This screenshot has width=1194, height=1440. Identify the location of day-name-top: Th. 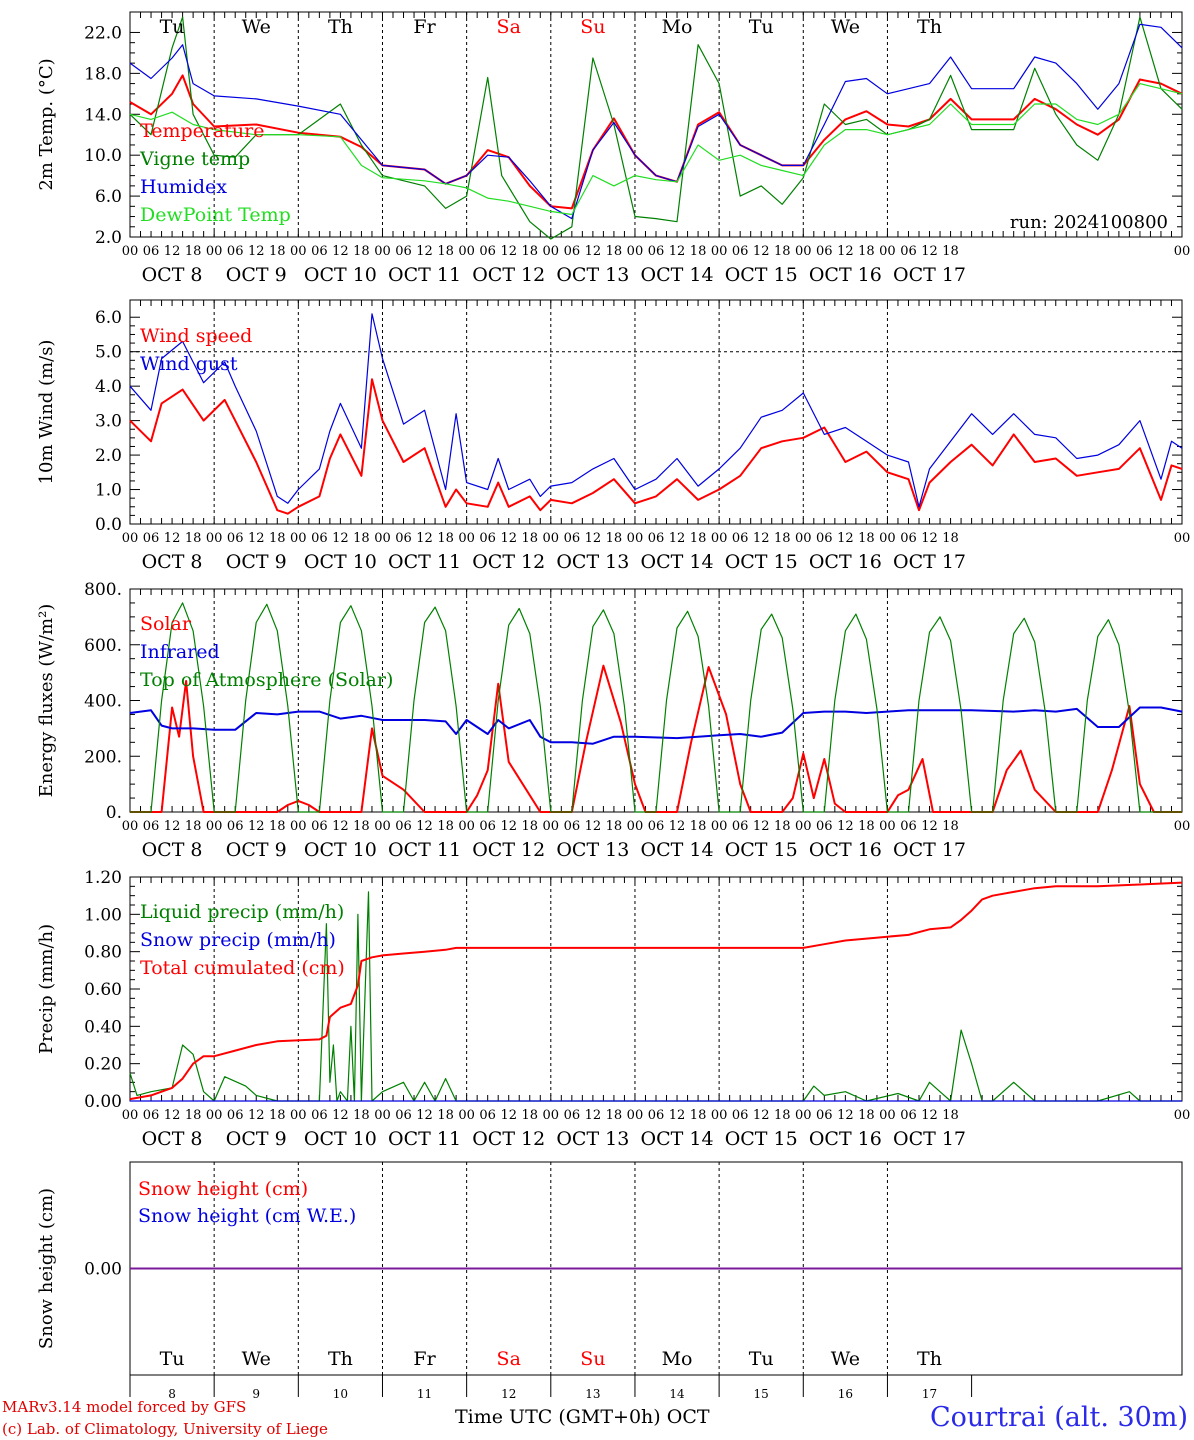
(929, 27).